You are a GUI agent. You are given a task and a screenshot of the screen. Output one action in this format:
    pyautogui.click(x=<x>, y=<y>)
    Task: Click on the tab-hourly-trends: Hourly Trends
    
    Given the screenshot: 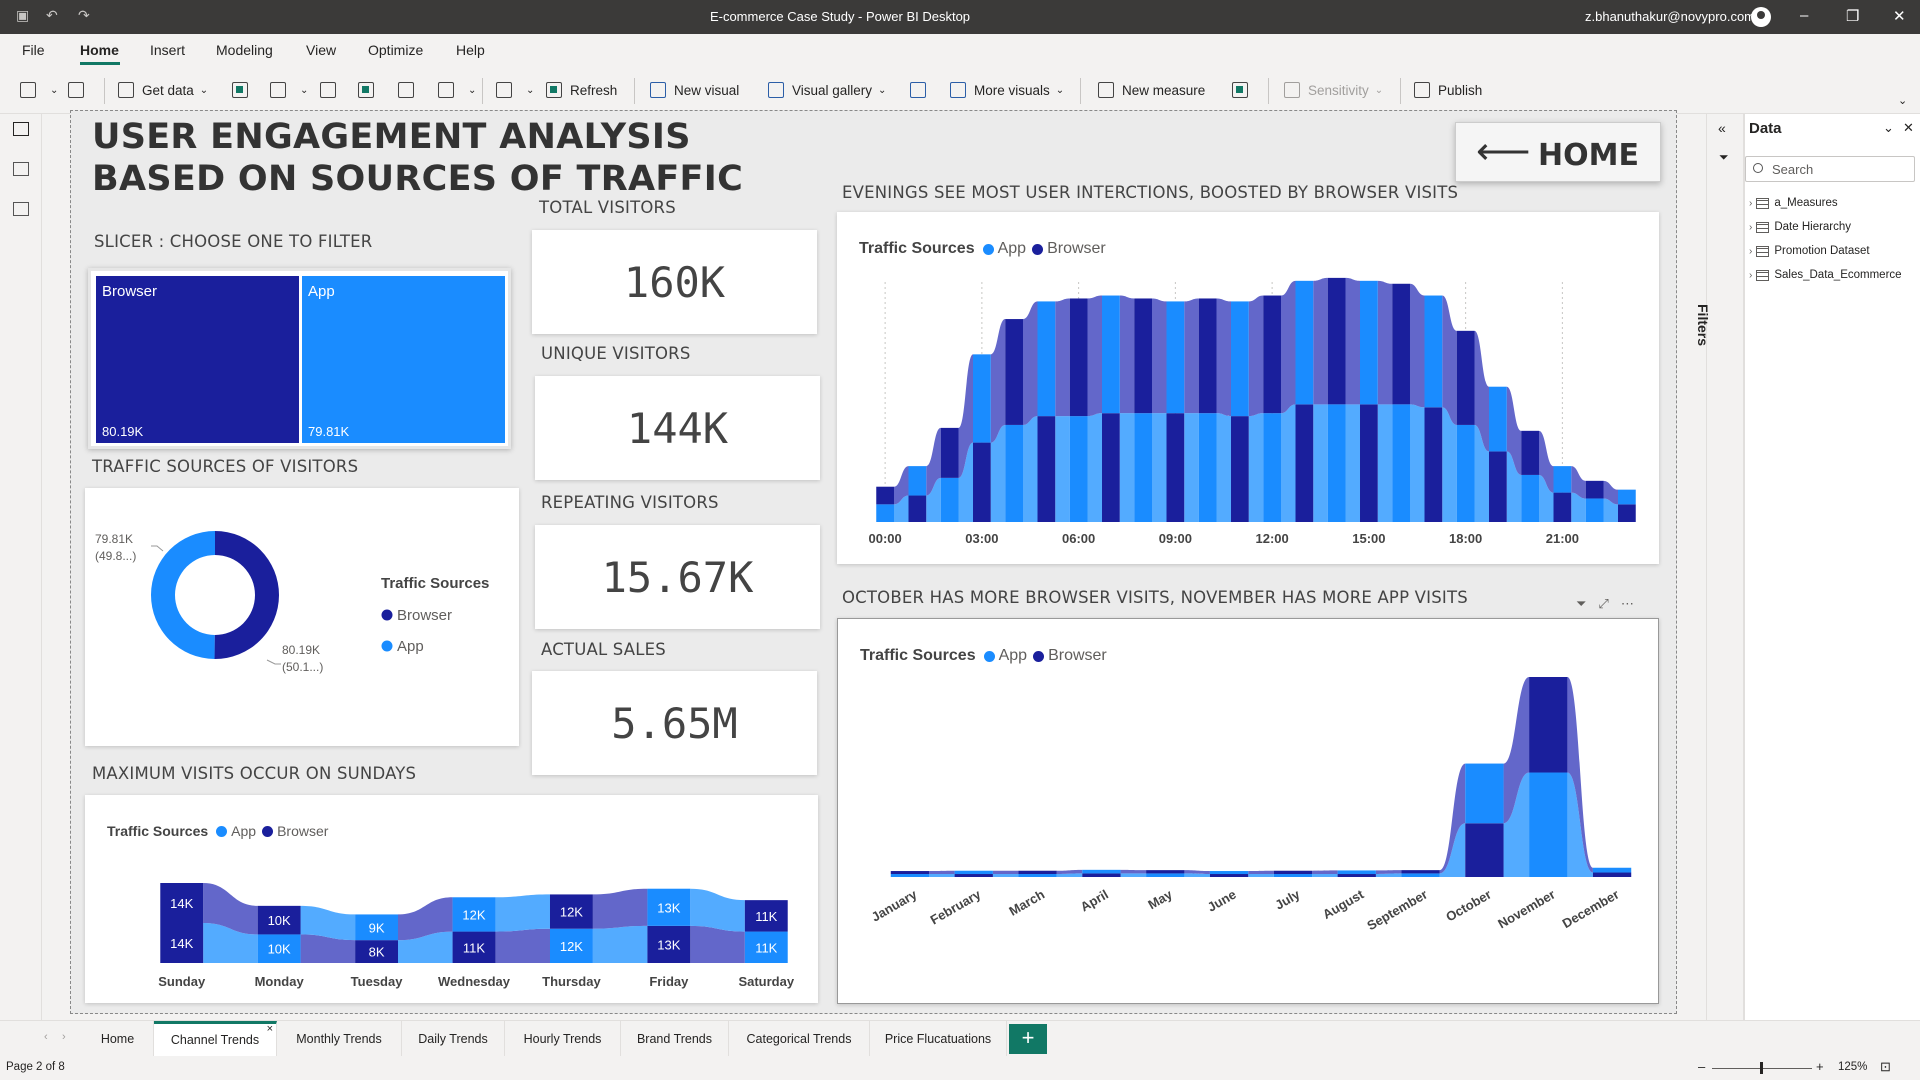 What is the action you would take?
    pyautogui.click(x=563, y=1039)
    